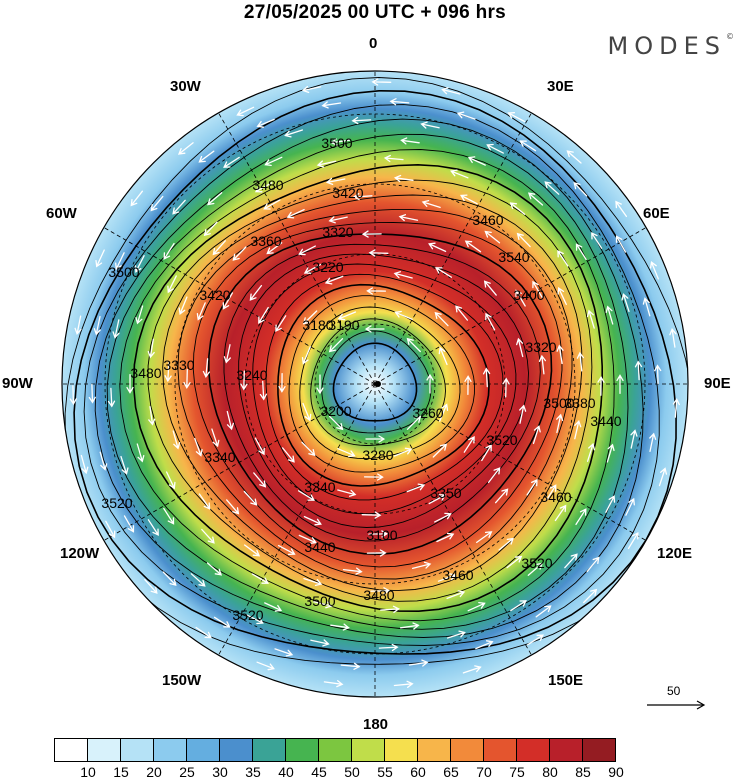 This screenshot has height=782, width=750. What do you see at coordinates (451, 772) in the screenshot?
I see `colorbar-tick-label: 65` at bounding box center [451, 772].